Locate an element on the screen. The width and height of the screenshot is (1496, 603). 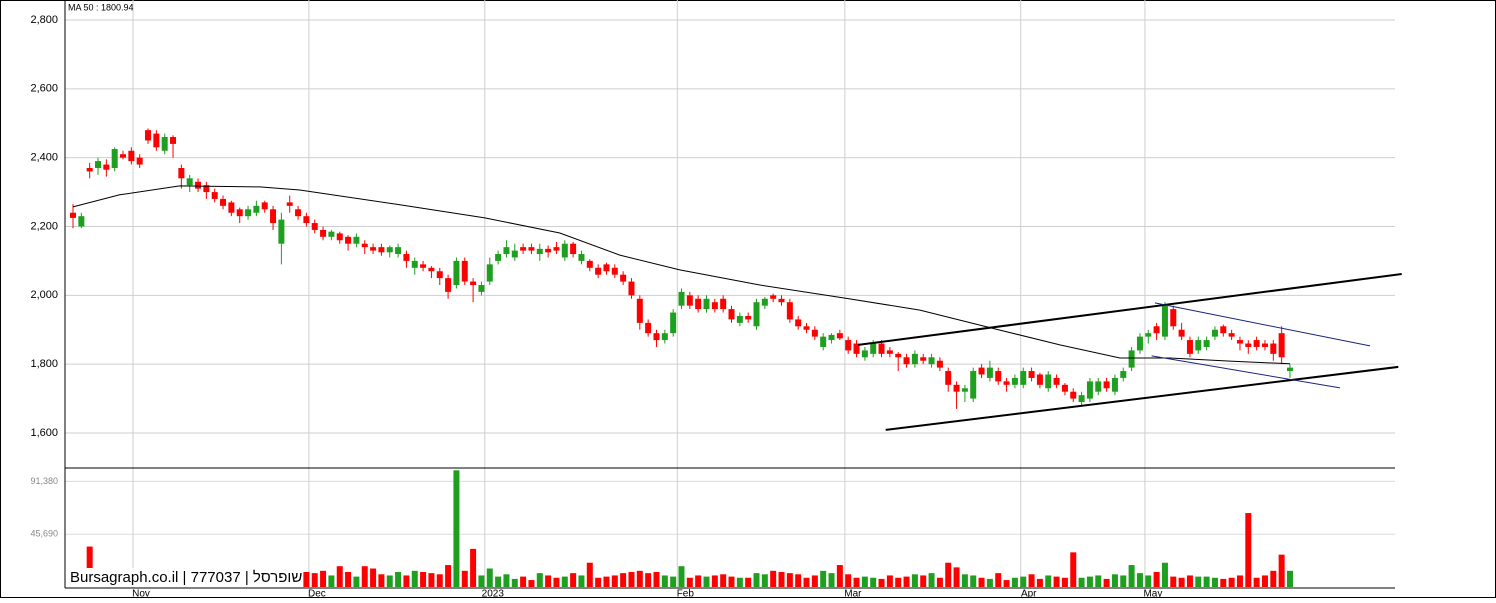
y-tick-label: 1,800 is located at coordinates (44, 364).